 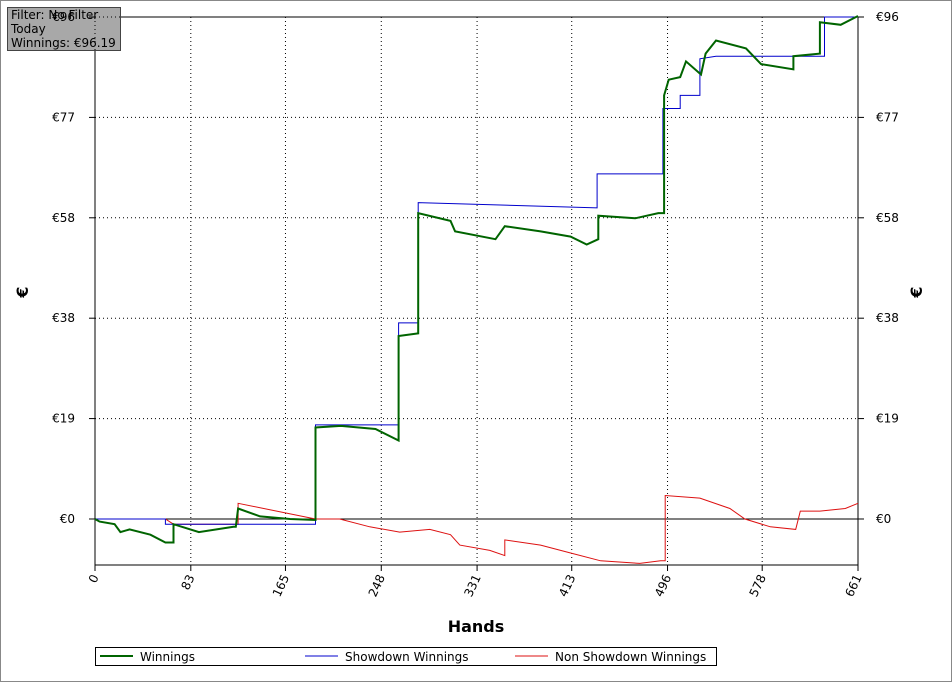 What do you see at coordinates (63, 17) in the screenshot?
I see `y-tick-label: €96` at bounding box center [63, 17].